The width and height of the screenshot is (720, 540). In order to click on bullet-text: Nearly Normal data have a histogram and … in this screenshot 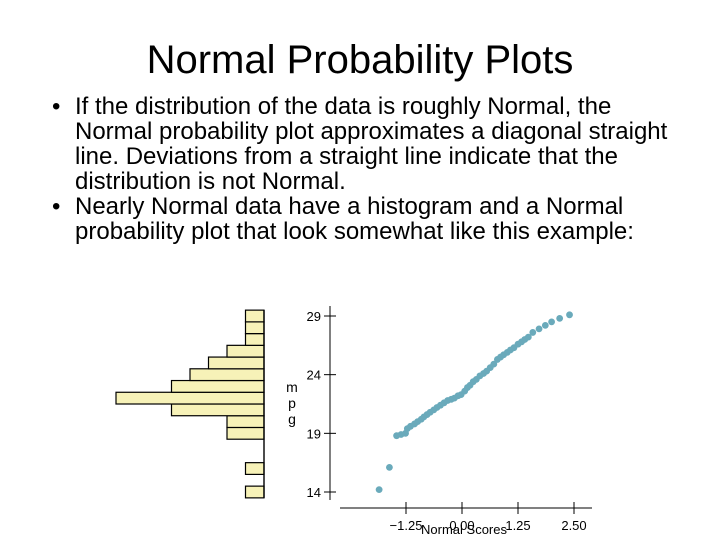, I will do `click(354, 219)`.